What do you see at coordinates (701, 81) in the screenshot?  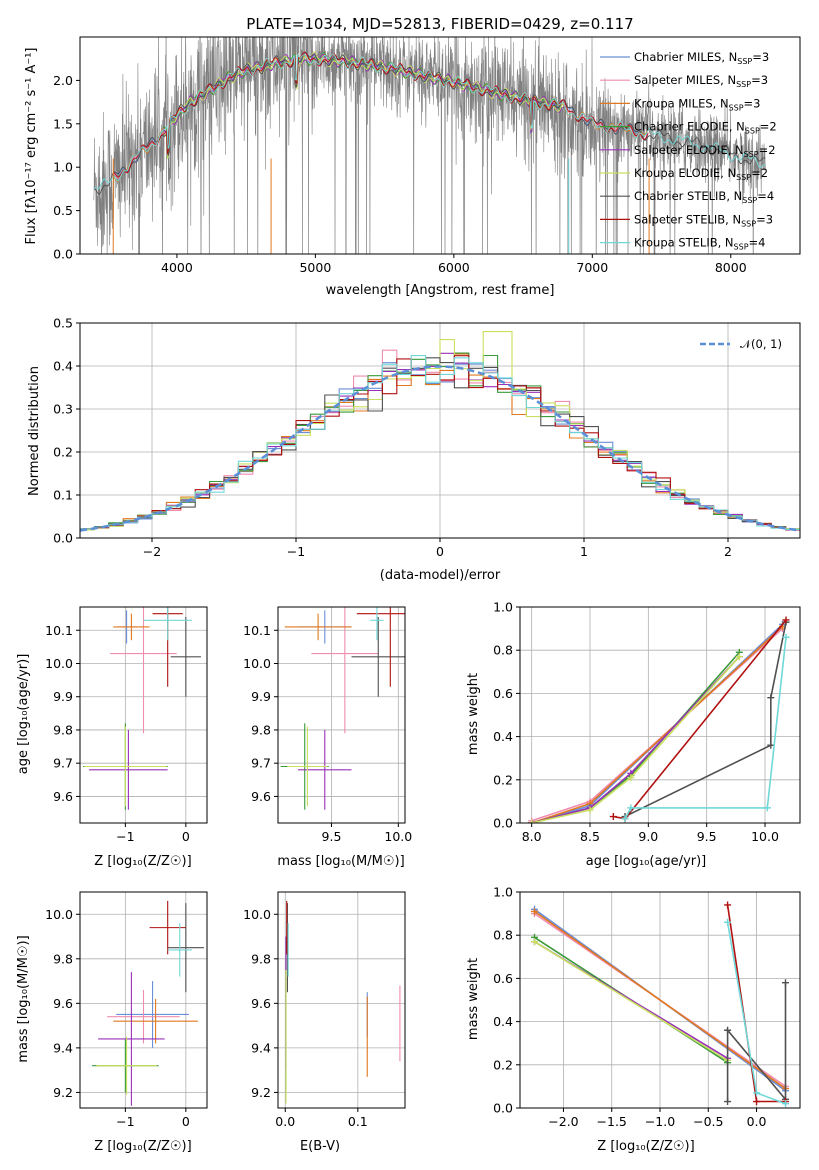 I see `legend-label-salpeter_miles: Salpeter MILES, NSSP=3` at bounding box center [701, 81].